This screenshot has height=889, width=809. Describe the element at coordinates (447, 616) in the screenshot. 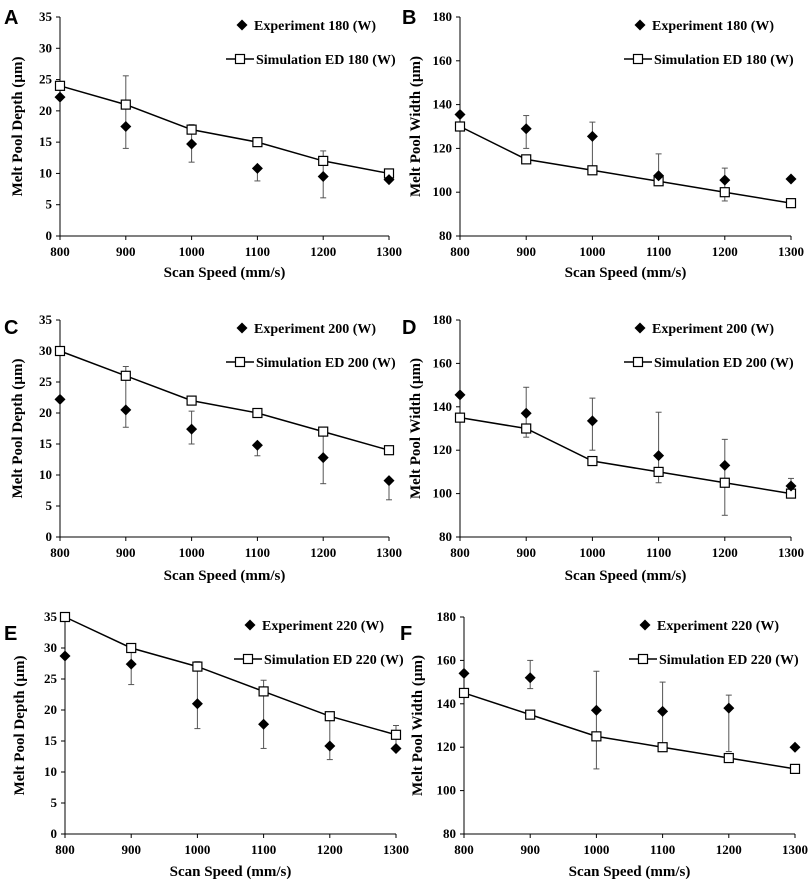

I see `y-tick-label: 180` at that location.